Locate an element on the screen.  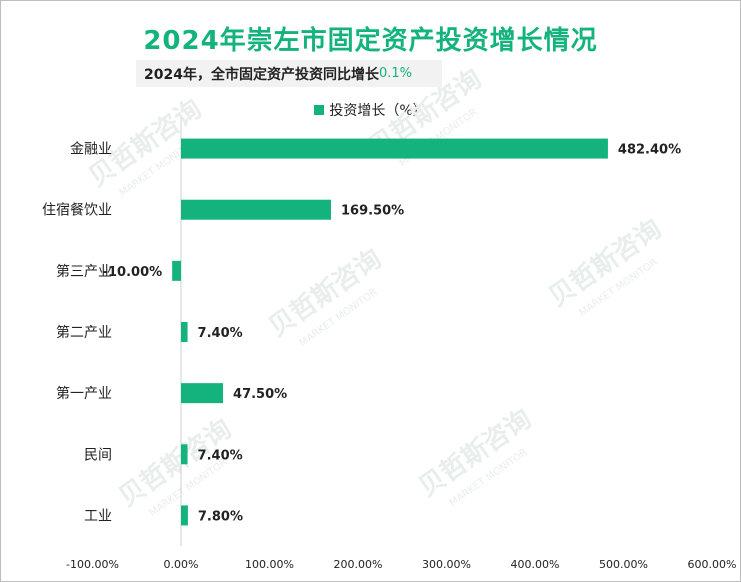
legend-swatch is located at coordinates (319, 110).